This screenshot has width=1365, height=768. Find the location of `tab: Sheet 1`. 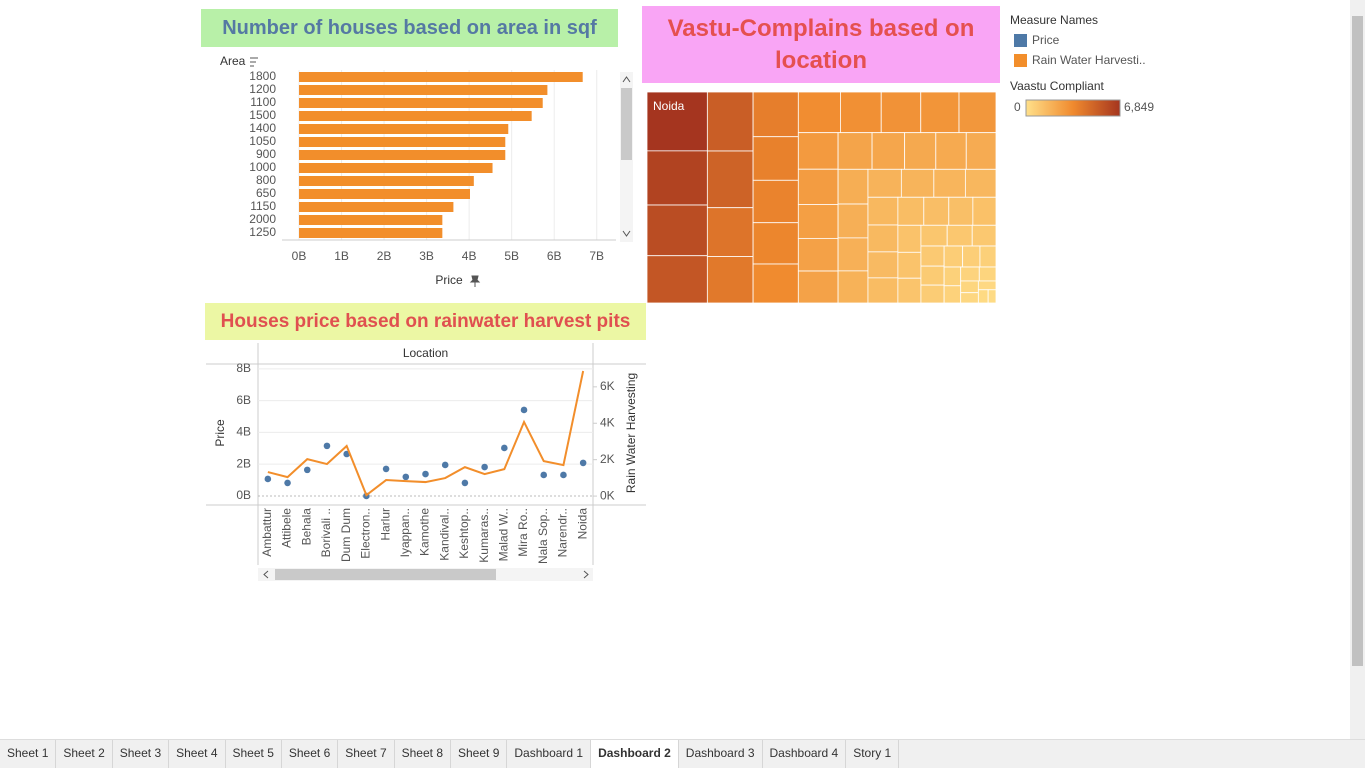

tab: Sheet 1 is located at coordinates (28, 754).